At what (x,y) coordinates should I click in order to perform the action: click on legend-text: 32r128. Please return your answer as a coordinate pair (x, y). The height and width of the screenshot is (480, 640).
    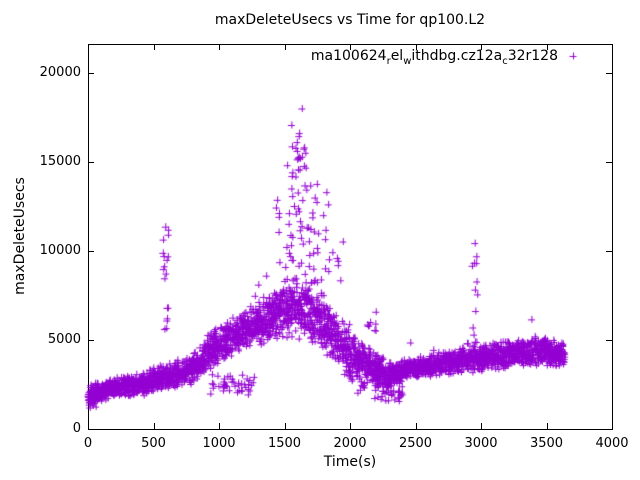
    Looking at the image, I should click on (532, 56).